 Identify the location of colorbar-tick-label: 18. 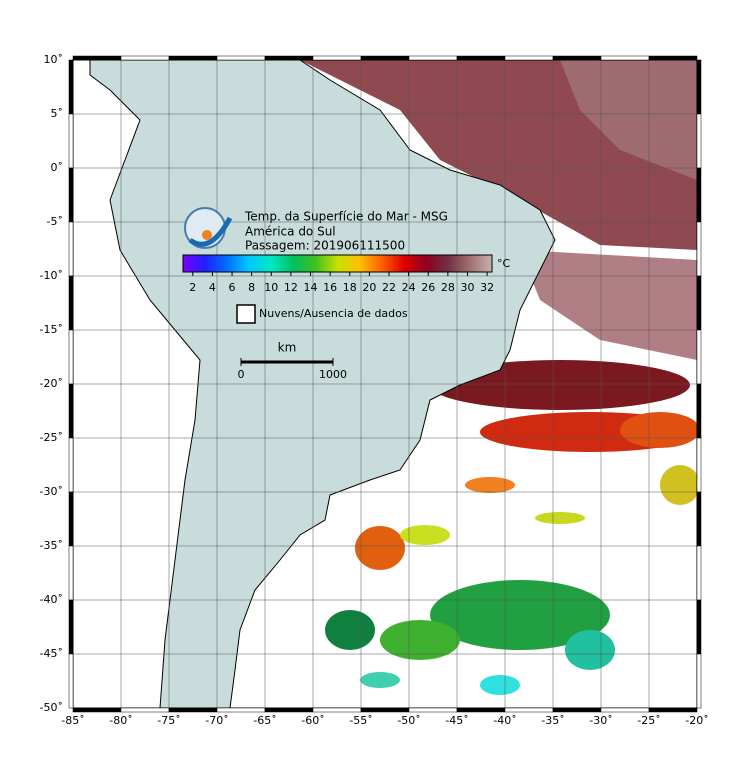
(350, 287).